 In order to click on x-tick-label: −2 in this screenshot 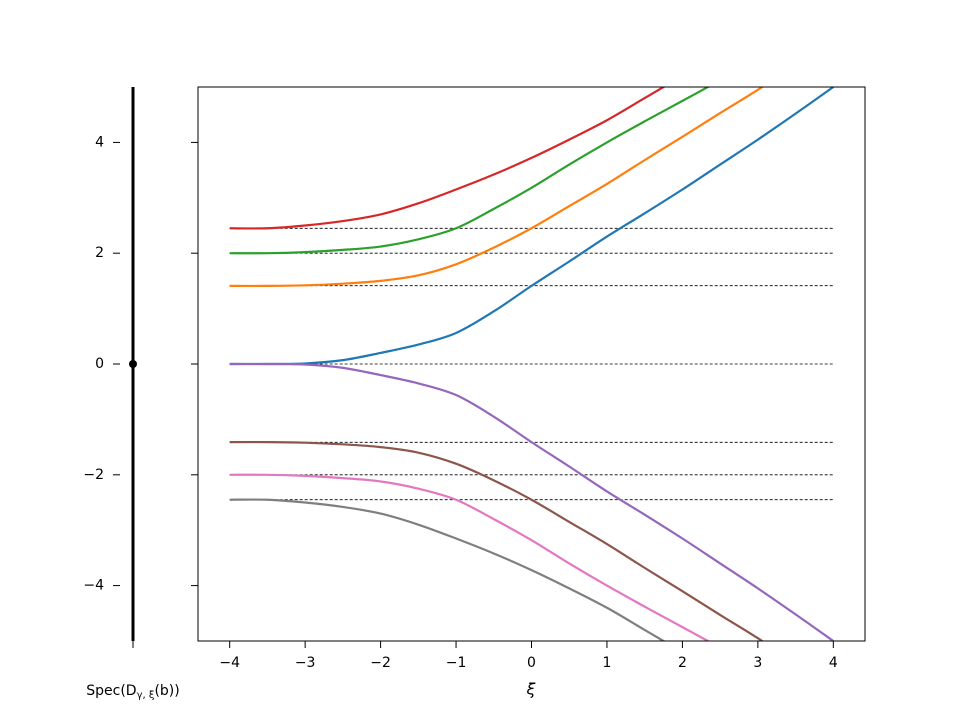, I will do `click(380, 663)`.